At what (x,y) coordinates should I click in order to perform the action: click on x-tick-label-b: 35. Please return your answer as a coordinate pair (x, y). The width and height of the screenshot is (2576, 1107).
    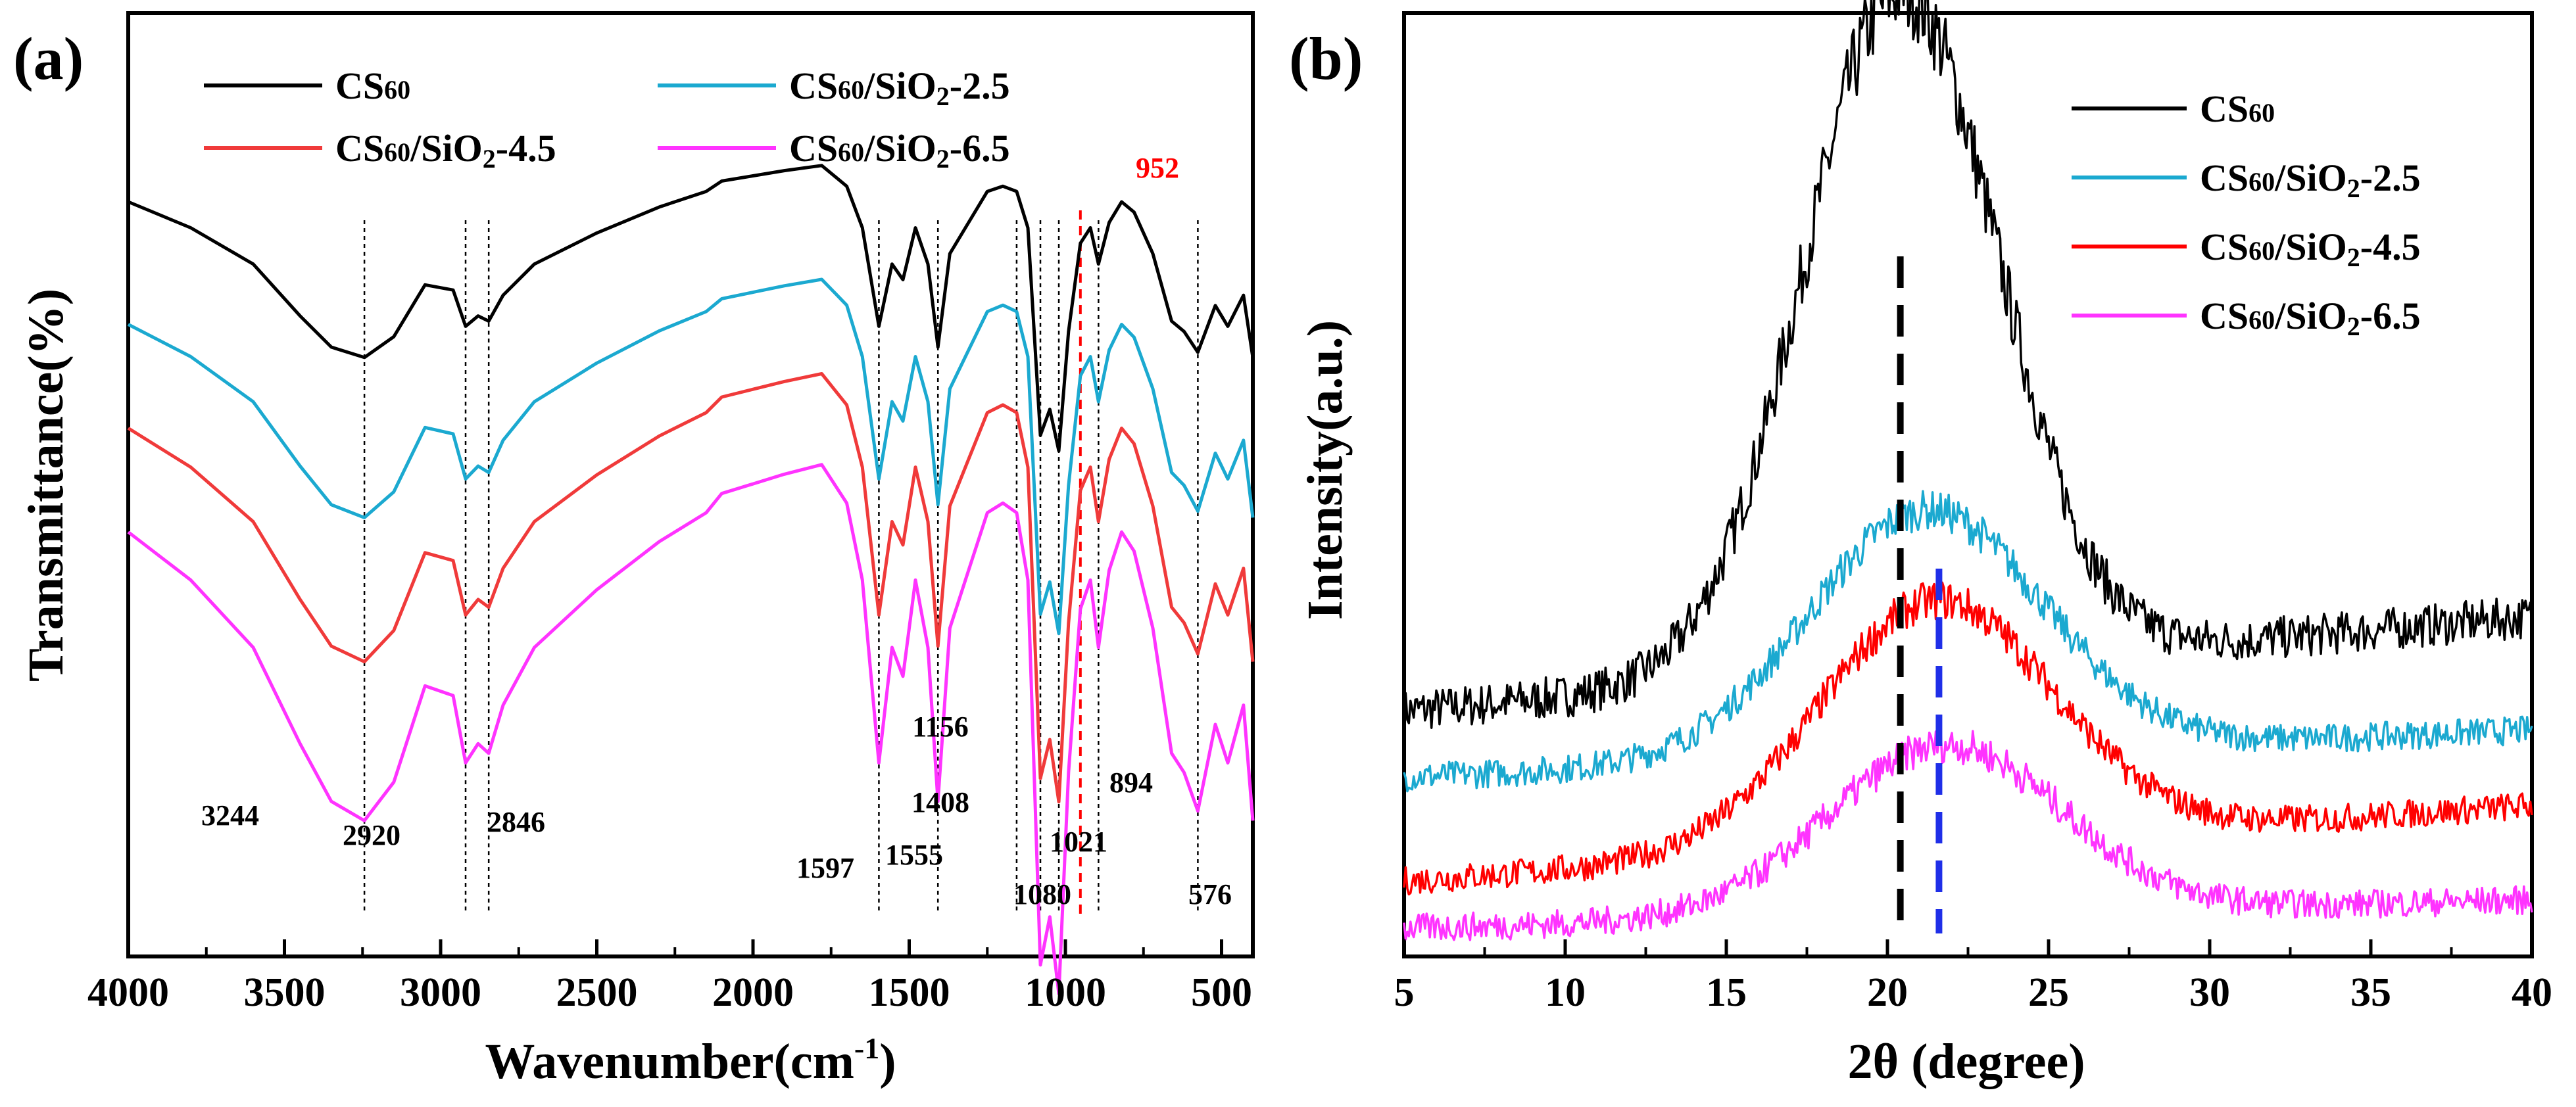
    Looking at the image, I should click on (2371, 992).